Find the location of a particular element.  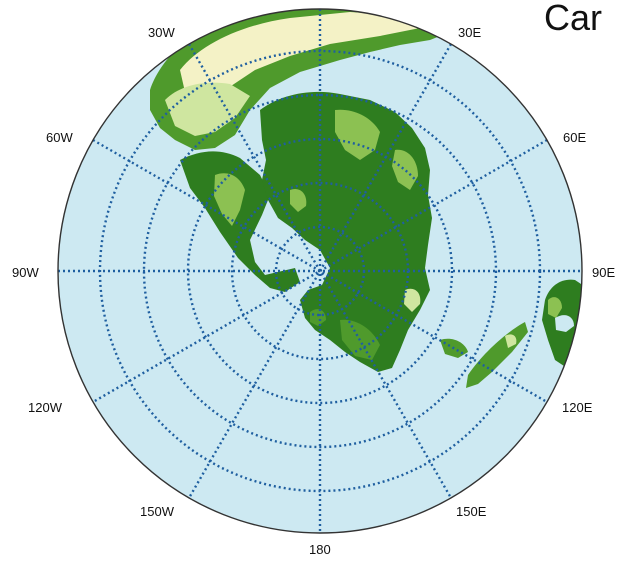

label-60e: 60E is located at coordinates (574, 137).